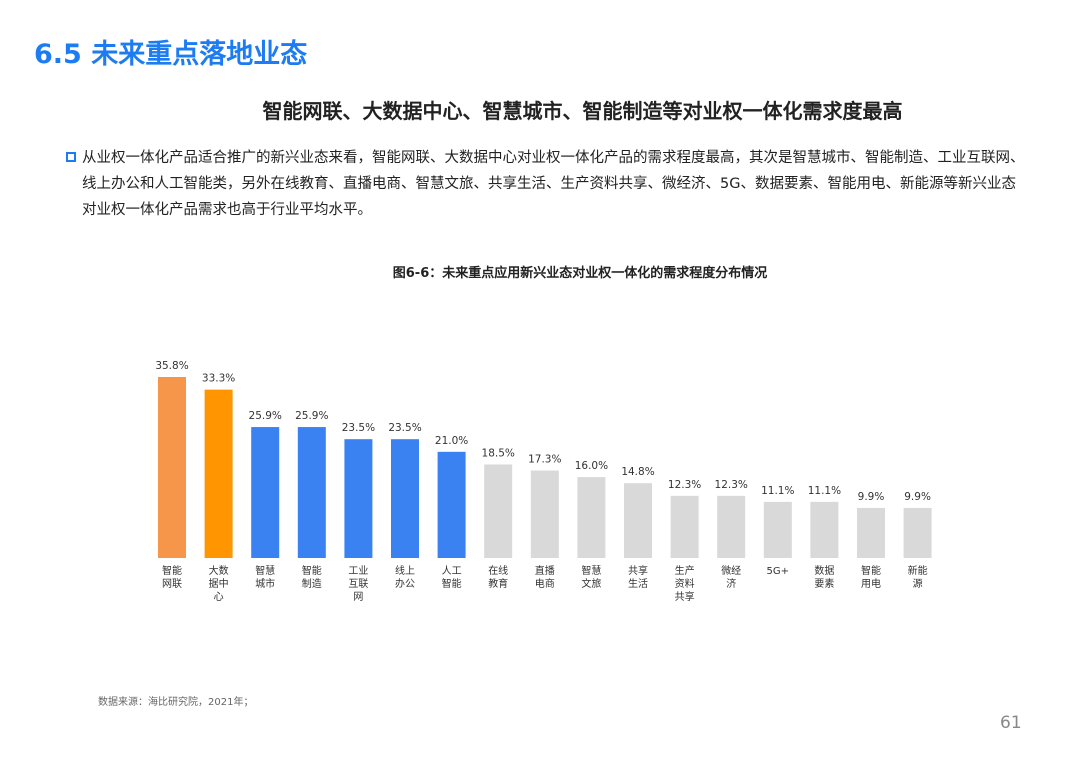  What do you see at coordinates (685, 583) in the screenshot?
I see `category-label: 生产资料共享` at bounding box center [685, 583].